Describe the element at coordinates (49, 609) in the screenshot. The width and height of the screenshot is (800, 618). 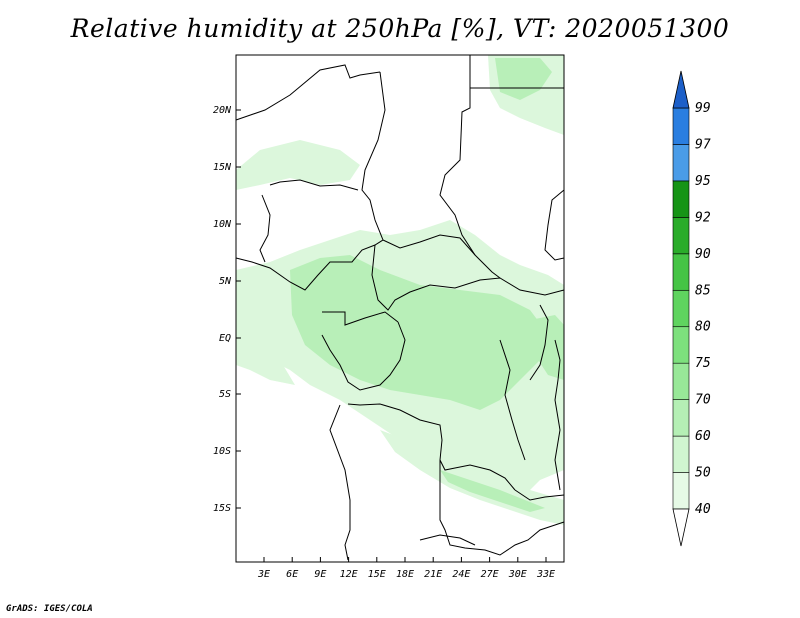
I see `grads-credit: GrADS: IGES/COLA` at that location.